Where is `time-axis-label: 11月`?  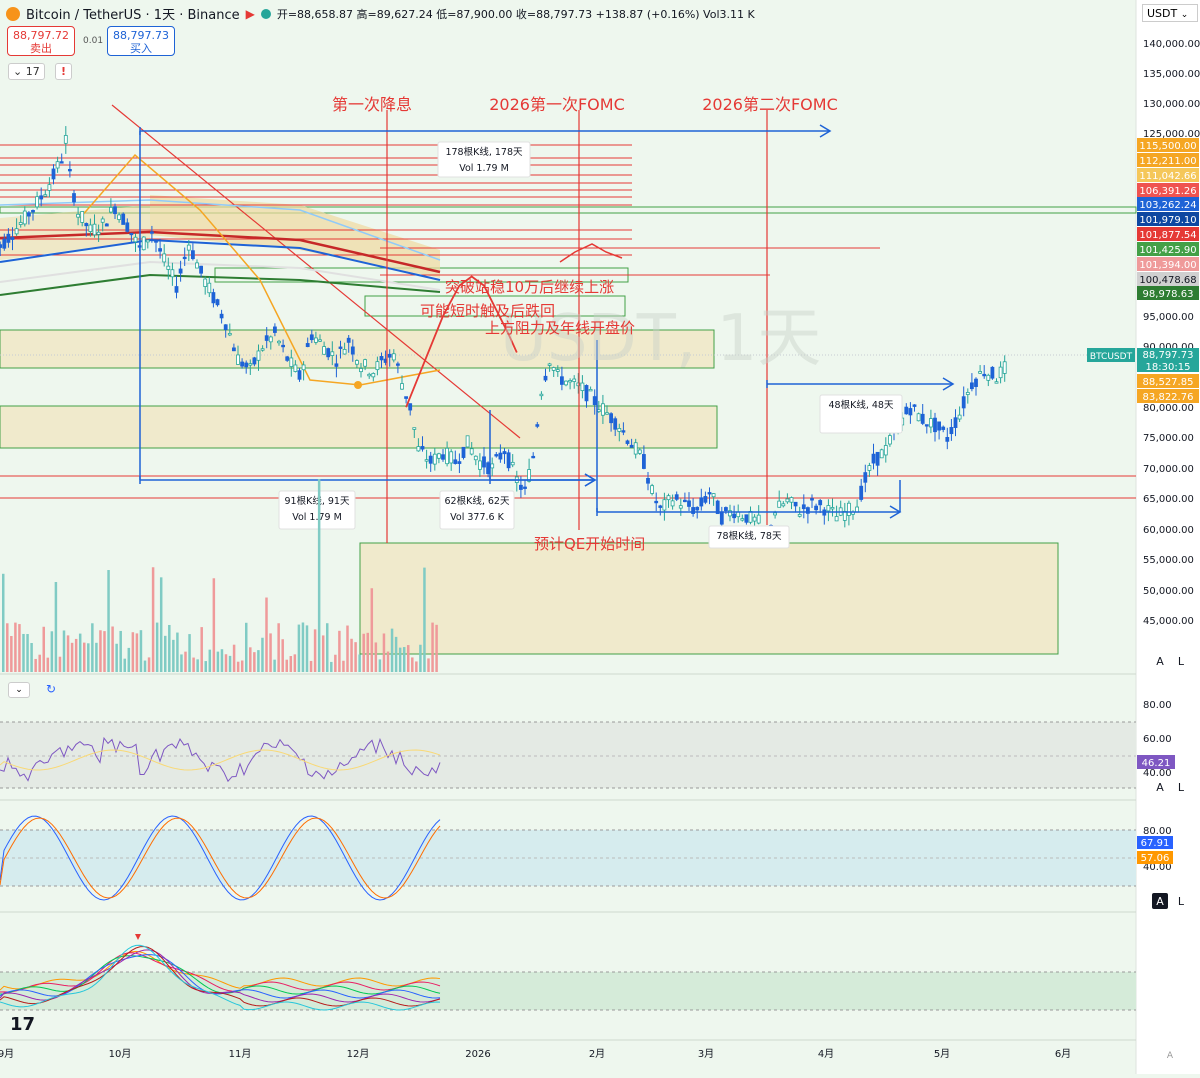
time-axis-label: 11月 is located at coordinates (240, 1054).